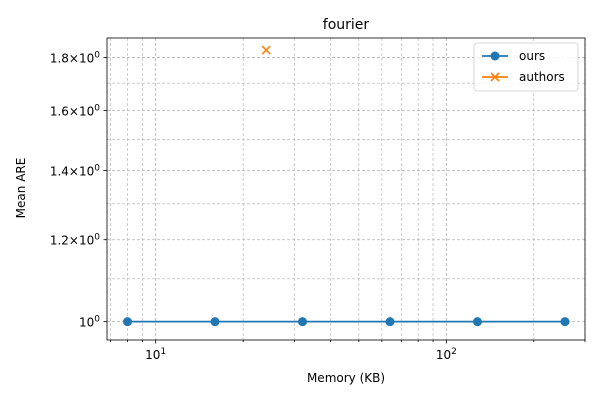 Image resolution: width=600 pixels, height=400 pixels. I want to click on y-tick-label: 1.2×100, so click(75, 240).